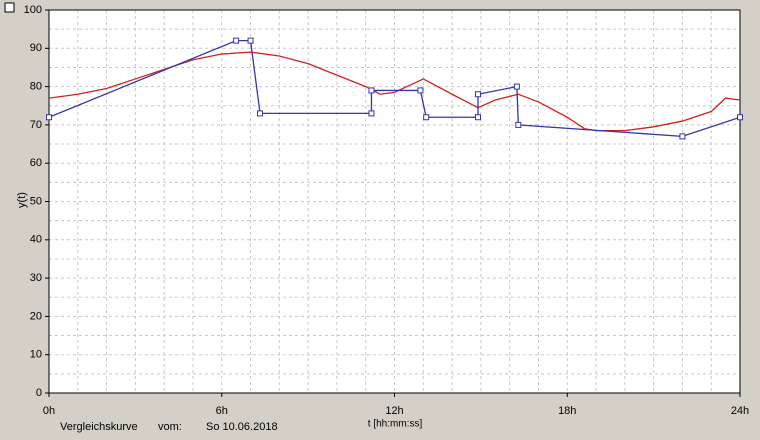 The height and width of the screenshot is (440, 760). I want to click on y-tick-label: 20, so click(36, 316).